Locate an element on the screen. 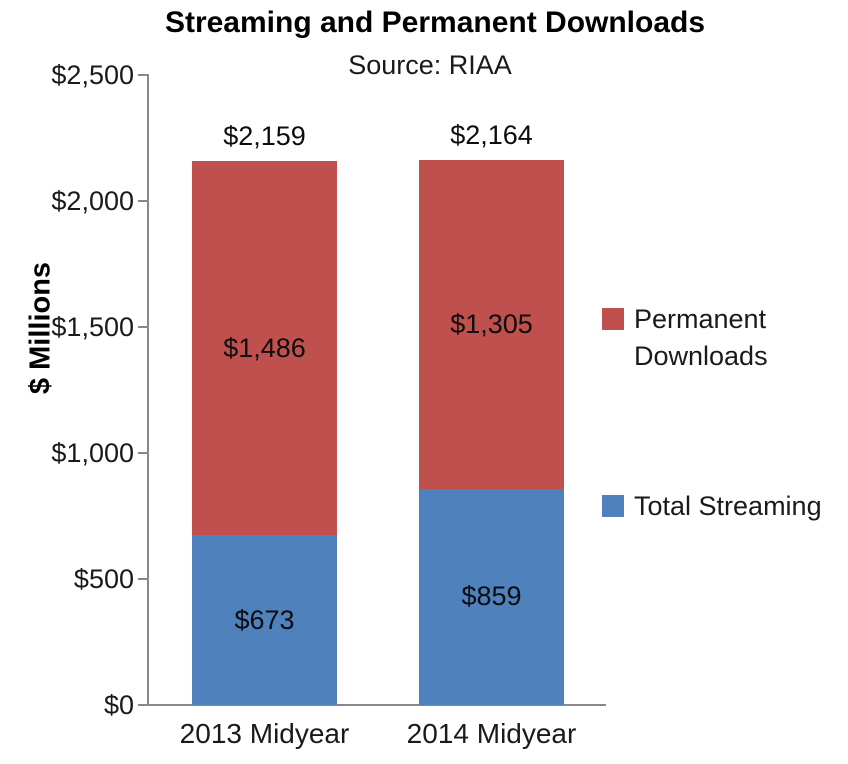 Image resolution: width=848 pixels, height=764 pixels. legend-item: Total Streaming is located at coordinates (712, 506).